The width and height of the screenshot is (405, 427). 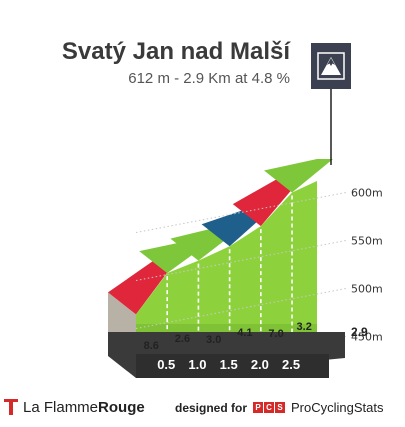 I want to click on gradient-label: 7.0, so click(x=275, y=334).